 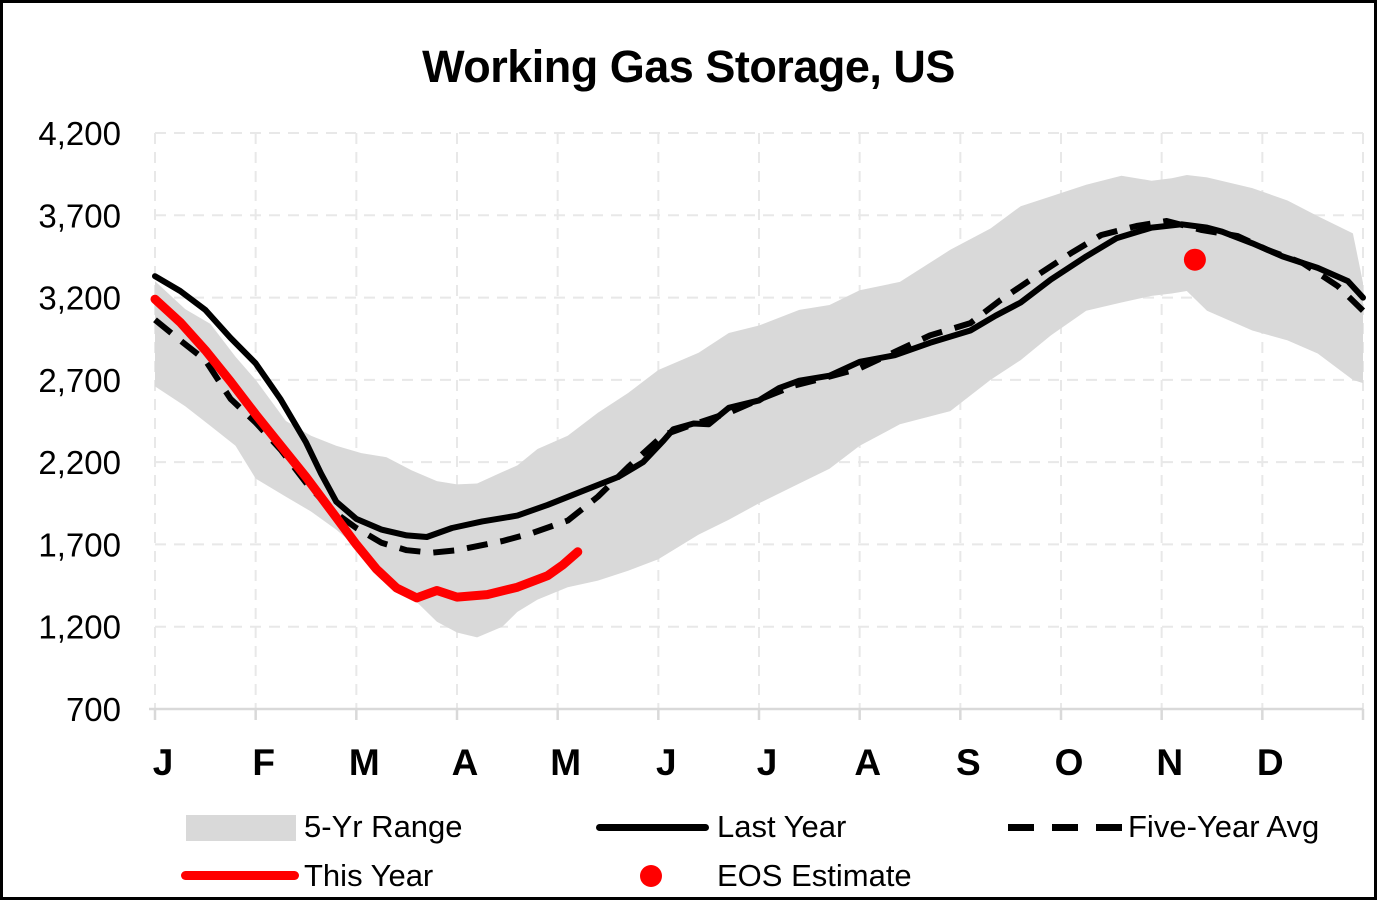 What do you see at coordinates (79, 462) in the screenshot?
I see `y-tick-label: 2,200` at bounding box center [79, 462].